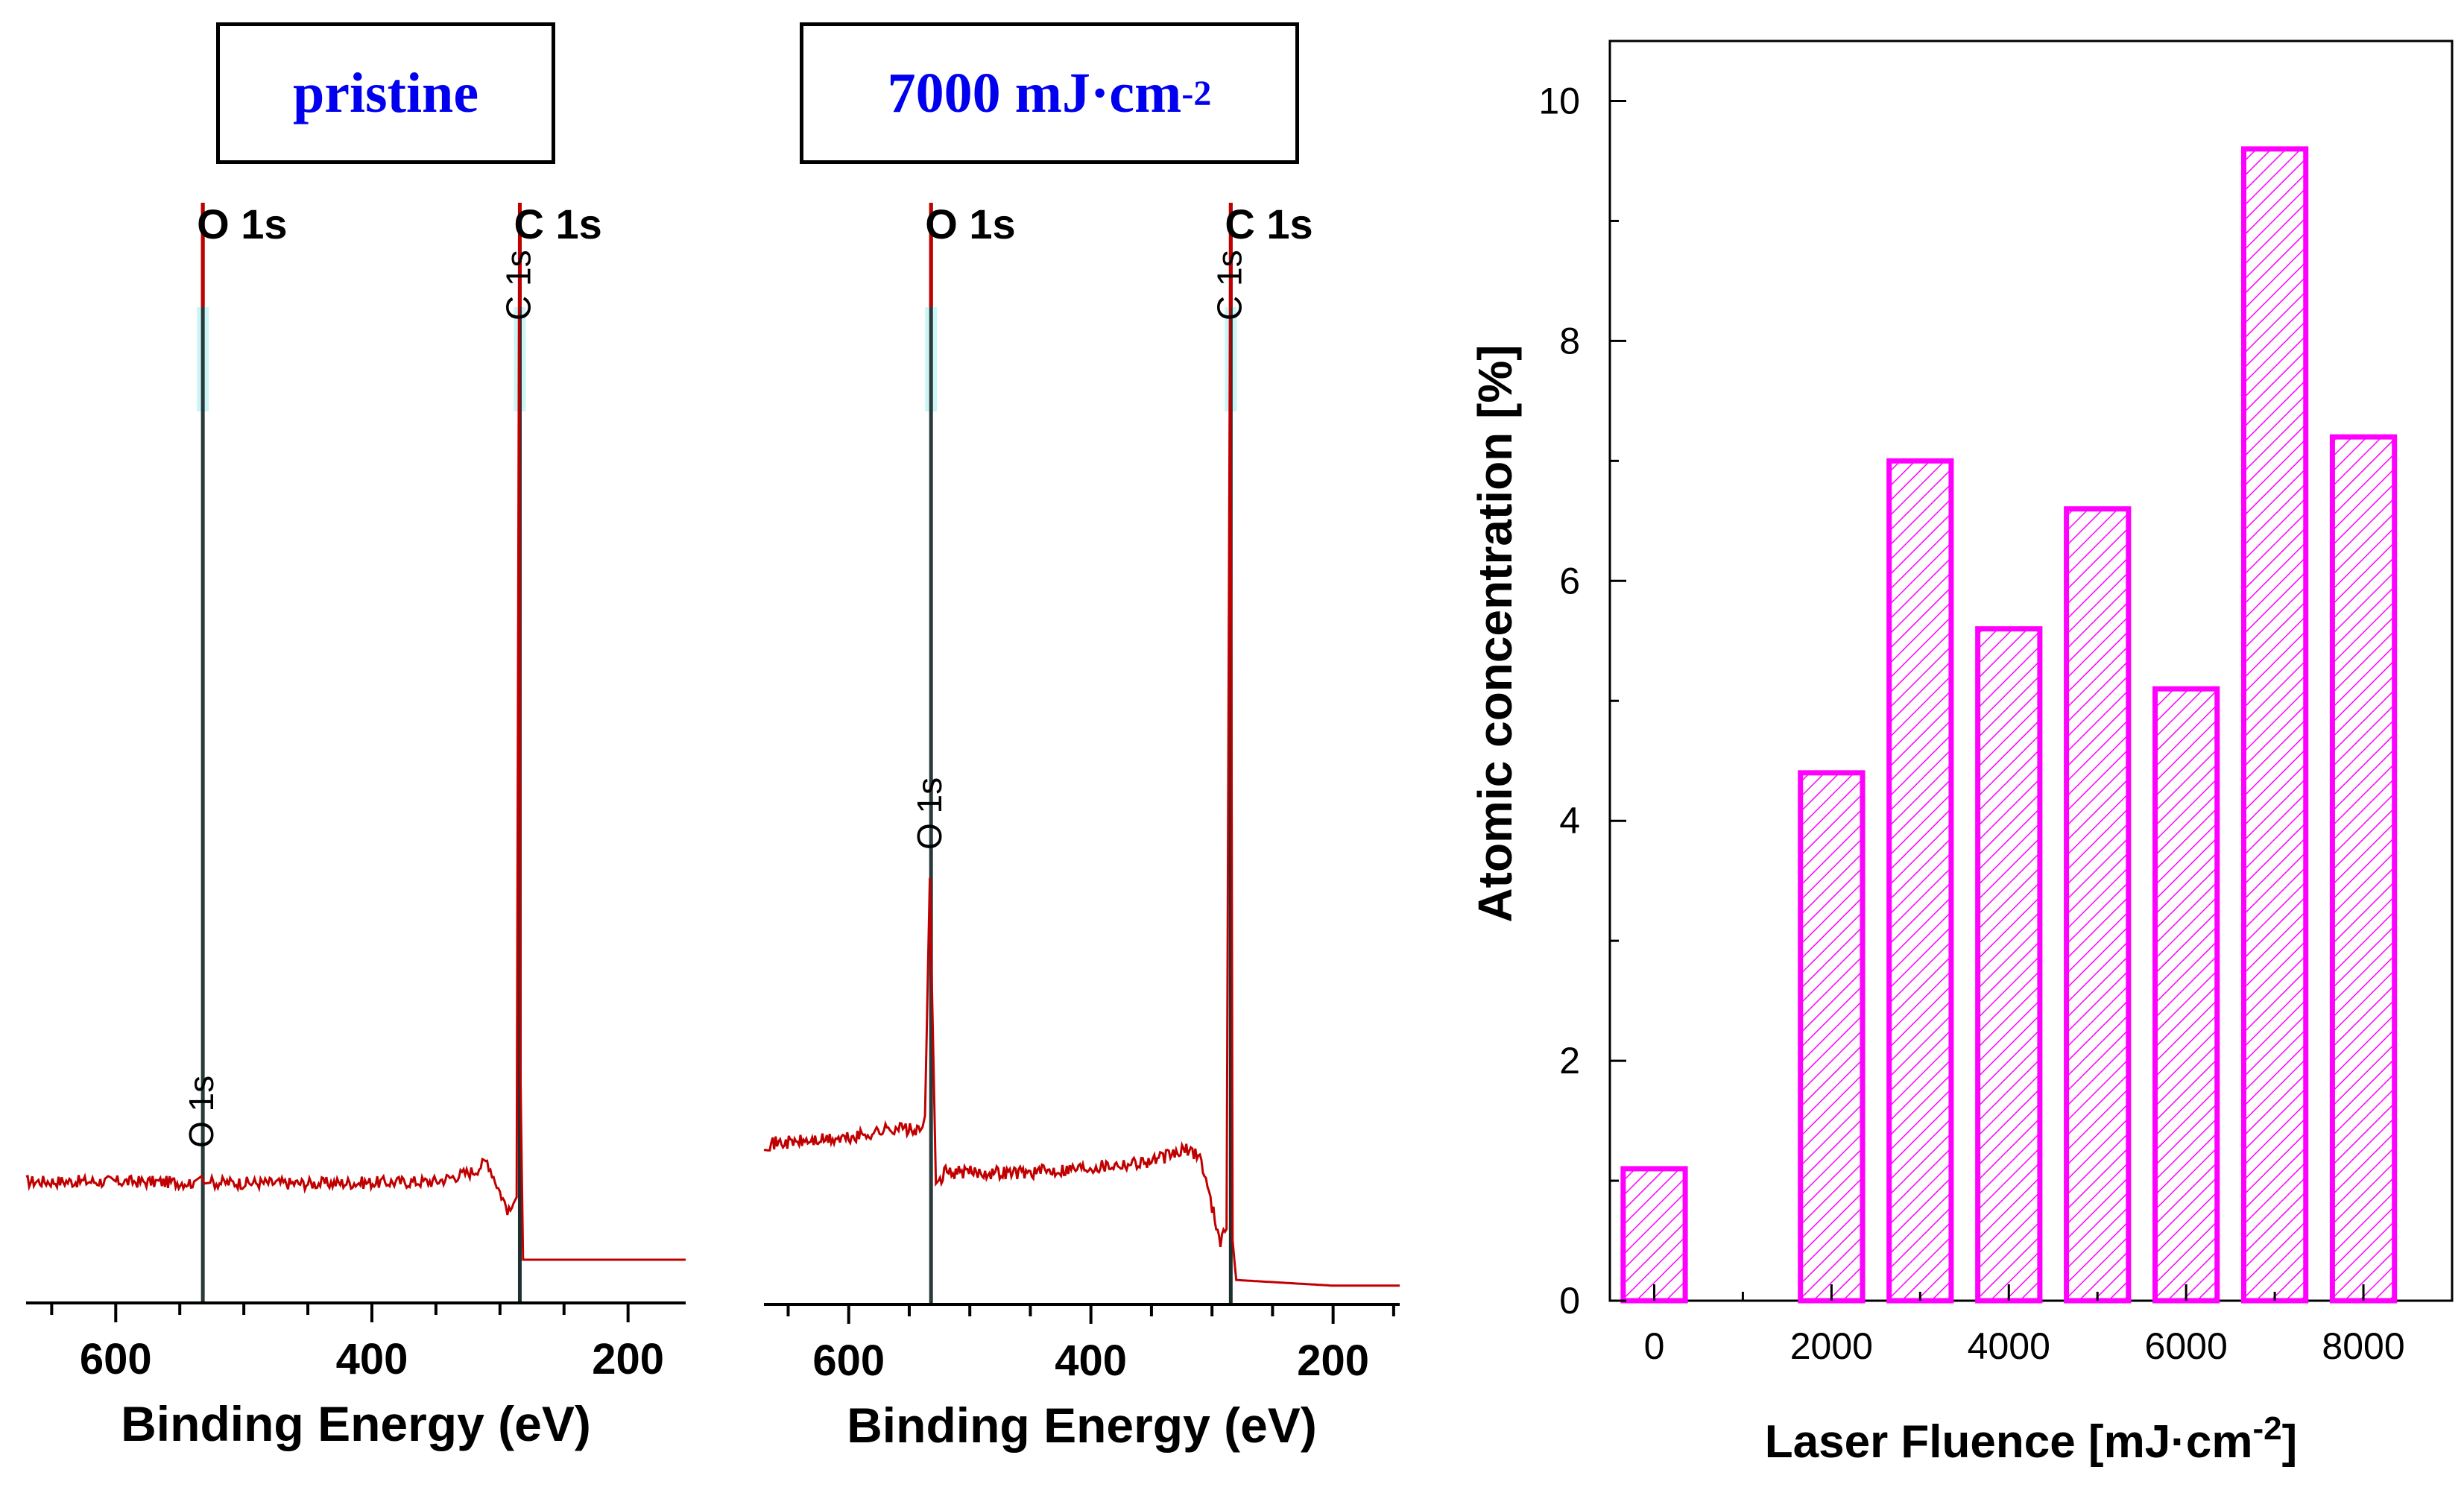  Describe the element at coordinates (1196, 93) in the screenshot. I see `spectrum-2-title-sup: -2` at that location.